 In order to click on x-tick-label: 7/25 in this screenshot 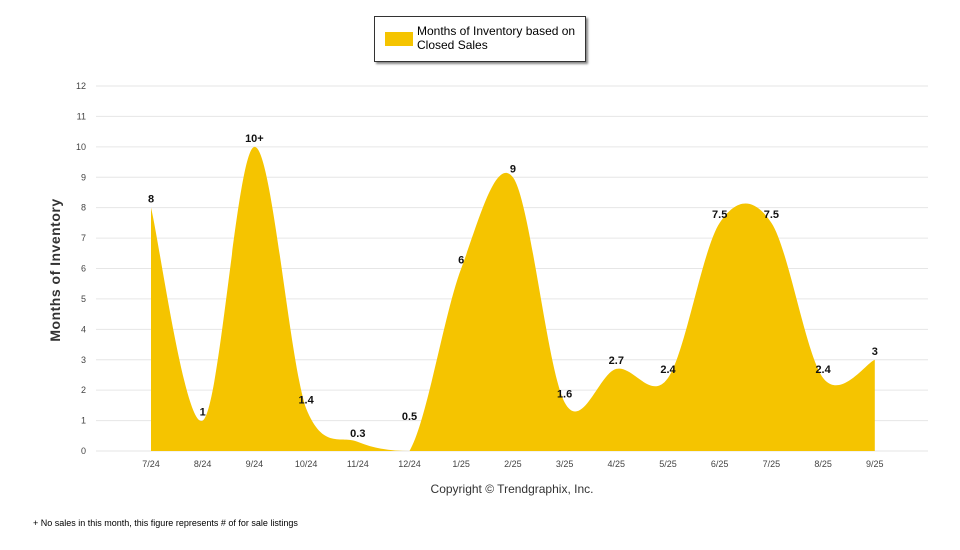, I will do `click(772, 464)`.